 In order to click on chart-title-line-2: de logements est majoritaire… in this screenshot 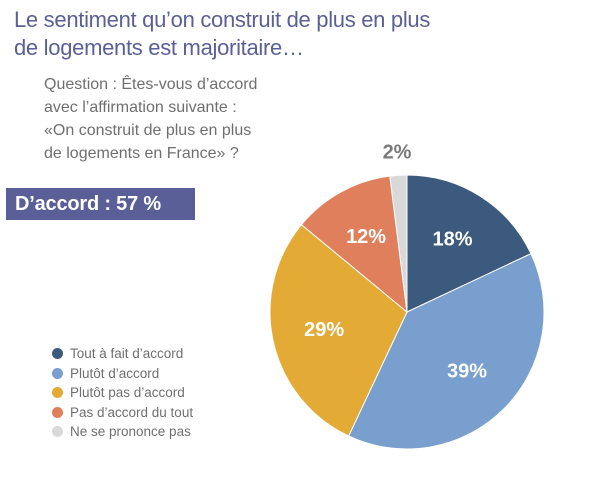, I will do `click(159, 47)`.